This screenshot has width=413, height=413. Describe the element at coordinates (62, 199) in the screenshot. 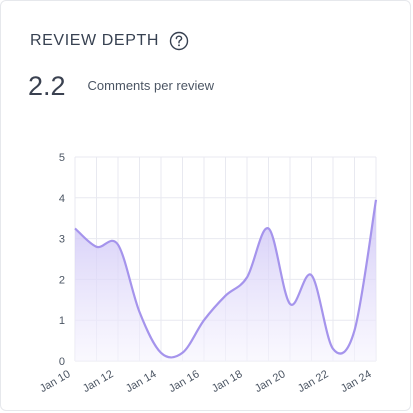

I see `y-tick-label: 4` at that location.